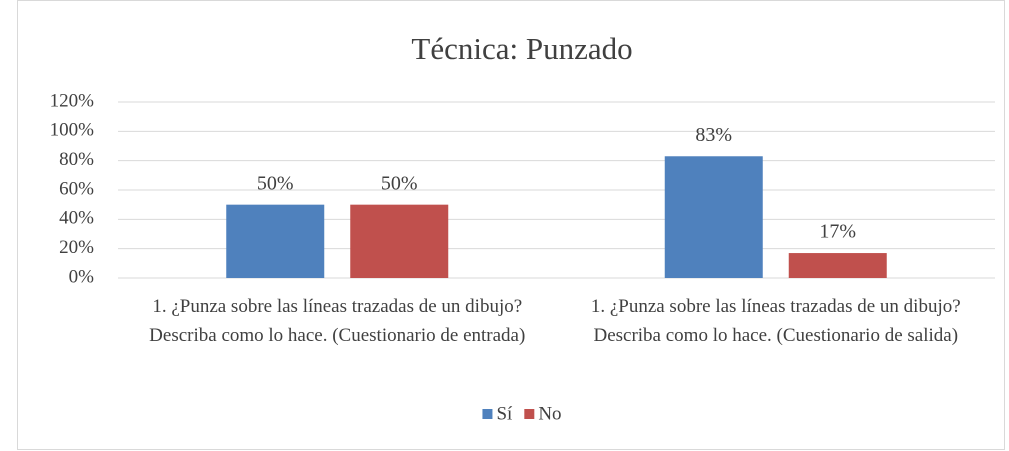  What do you see at coordinates (521, 48) in the screenshot?
I see `chart-title: Técnica: Punzado` at bounding box center [521, 48].